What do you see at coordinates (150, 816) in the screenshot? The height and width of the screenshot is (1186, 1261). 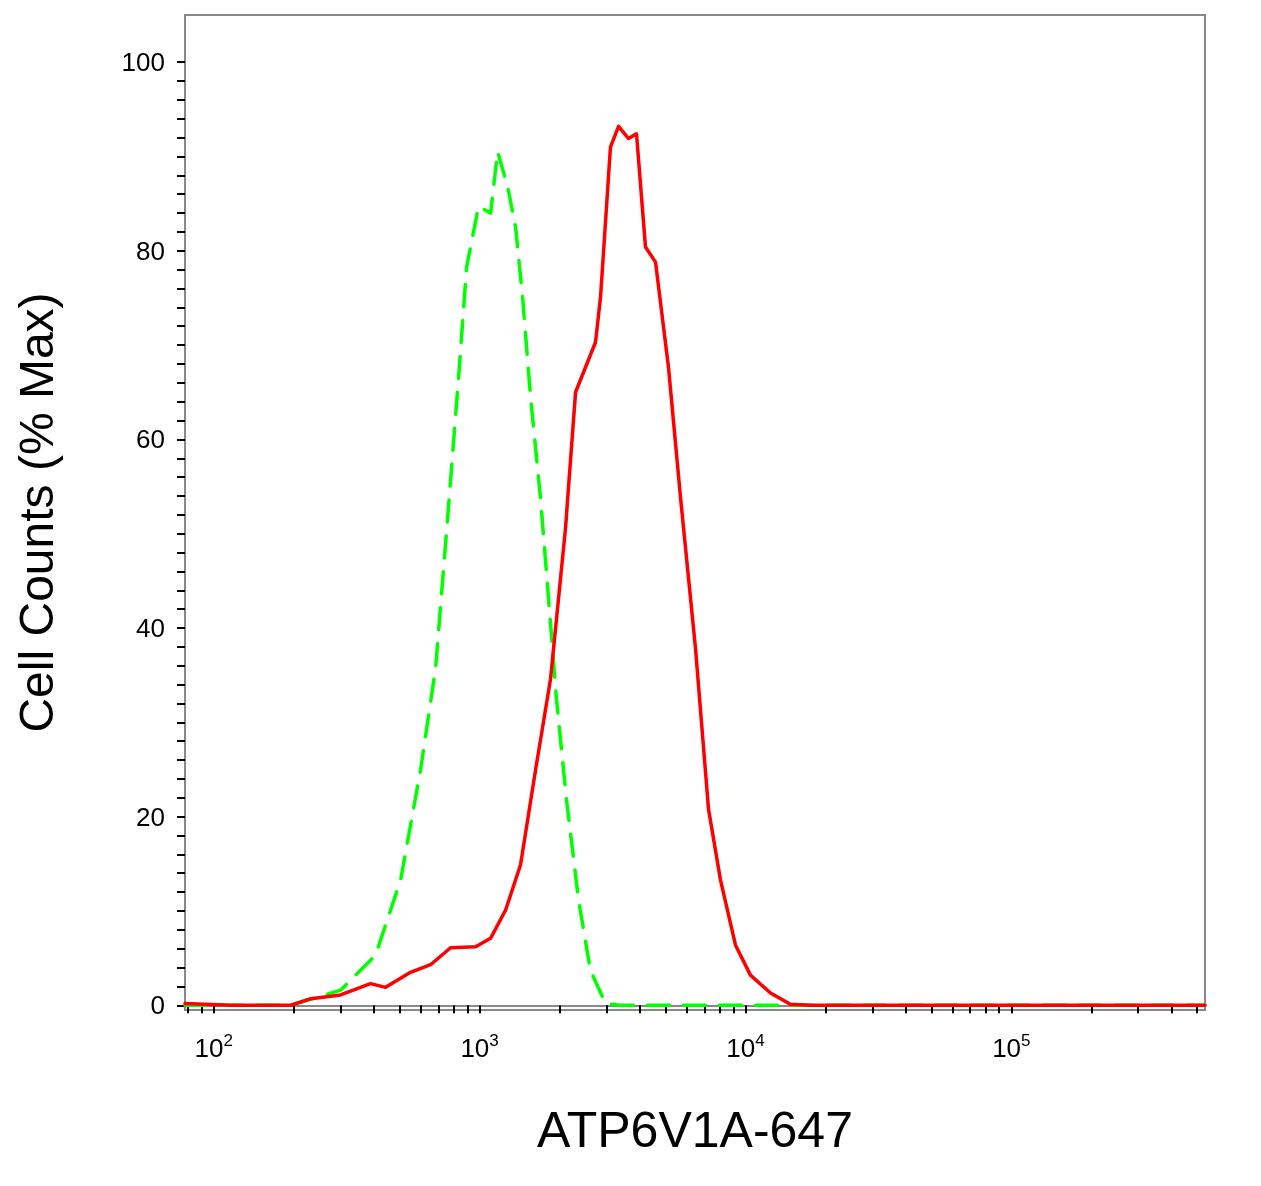 I see `y-tick-label: 20` at bounding box center [150, 816].